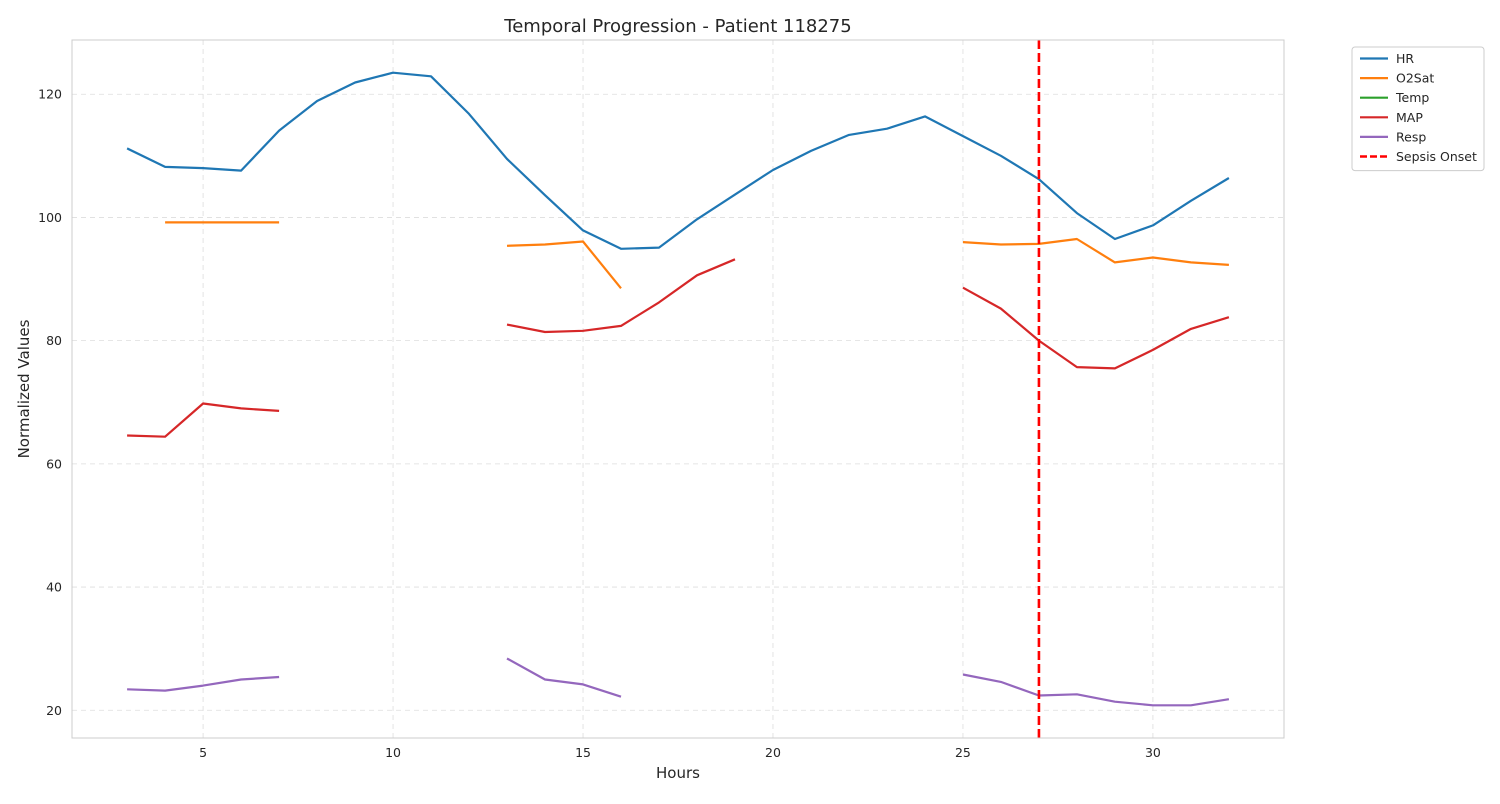  Describe the element at coordinates (1411, 136) in the screenshot. I see `legend-label-resp: Resp` at that location.